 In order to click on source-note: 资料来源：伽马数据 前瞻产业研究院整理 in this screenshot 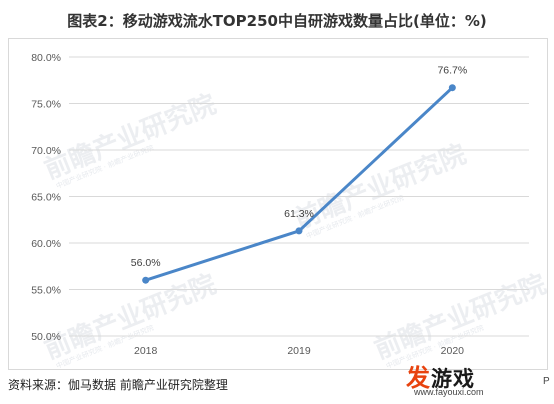, I will do `click(118, 385)`.